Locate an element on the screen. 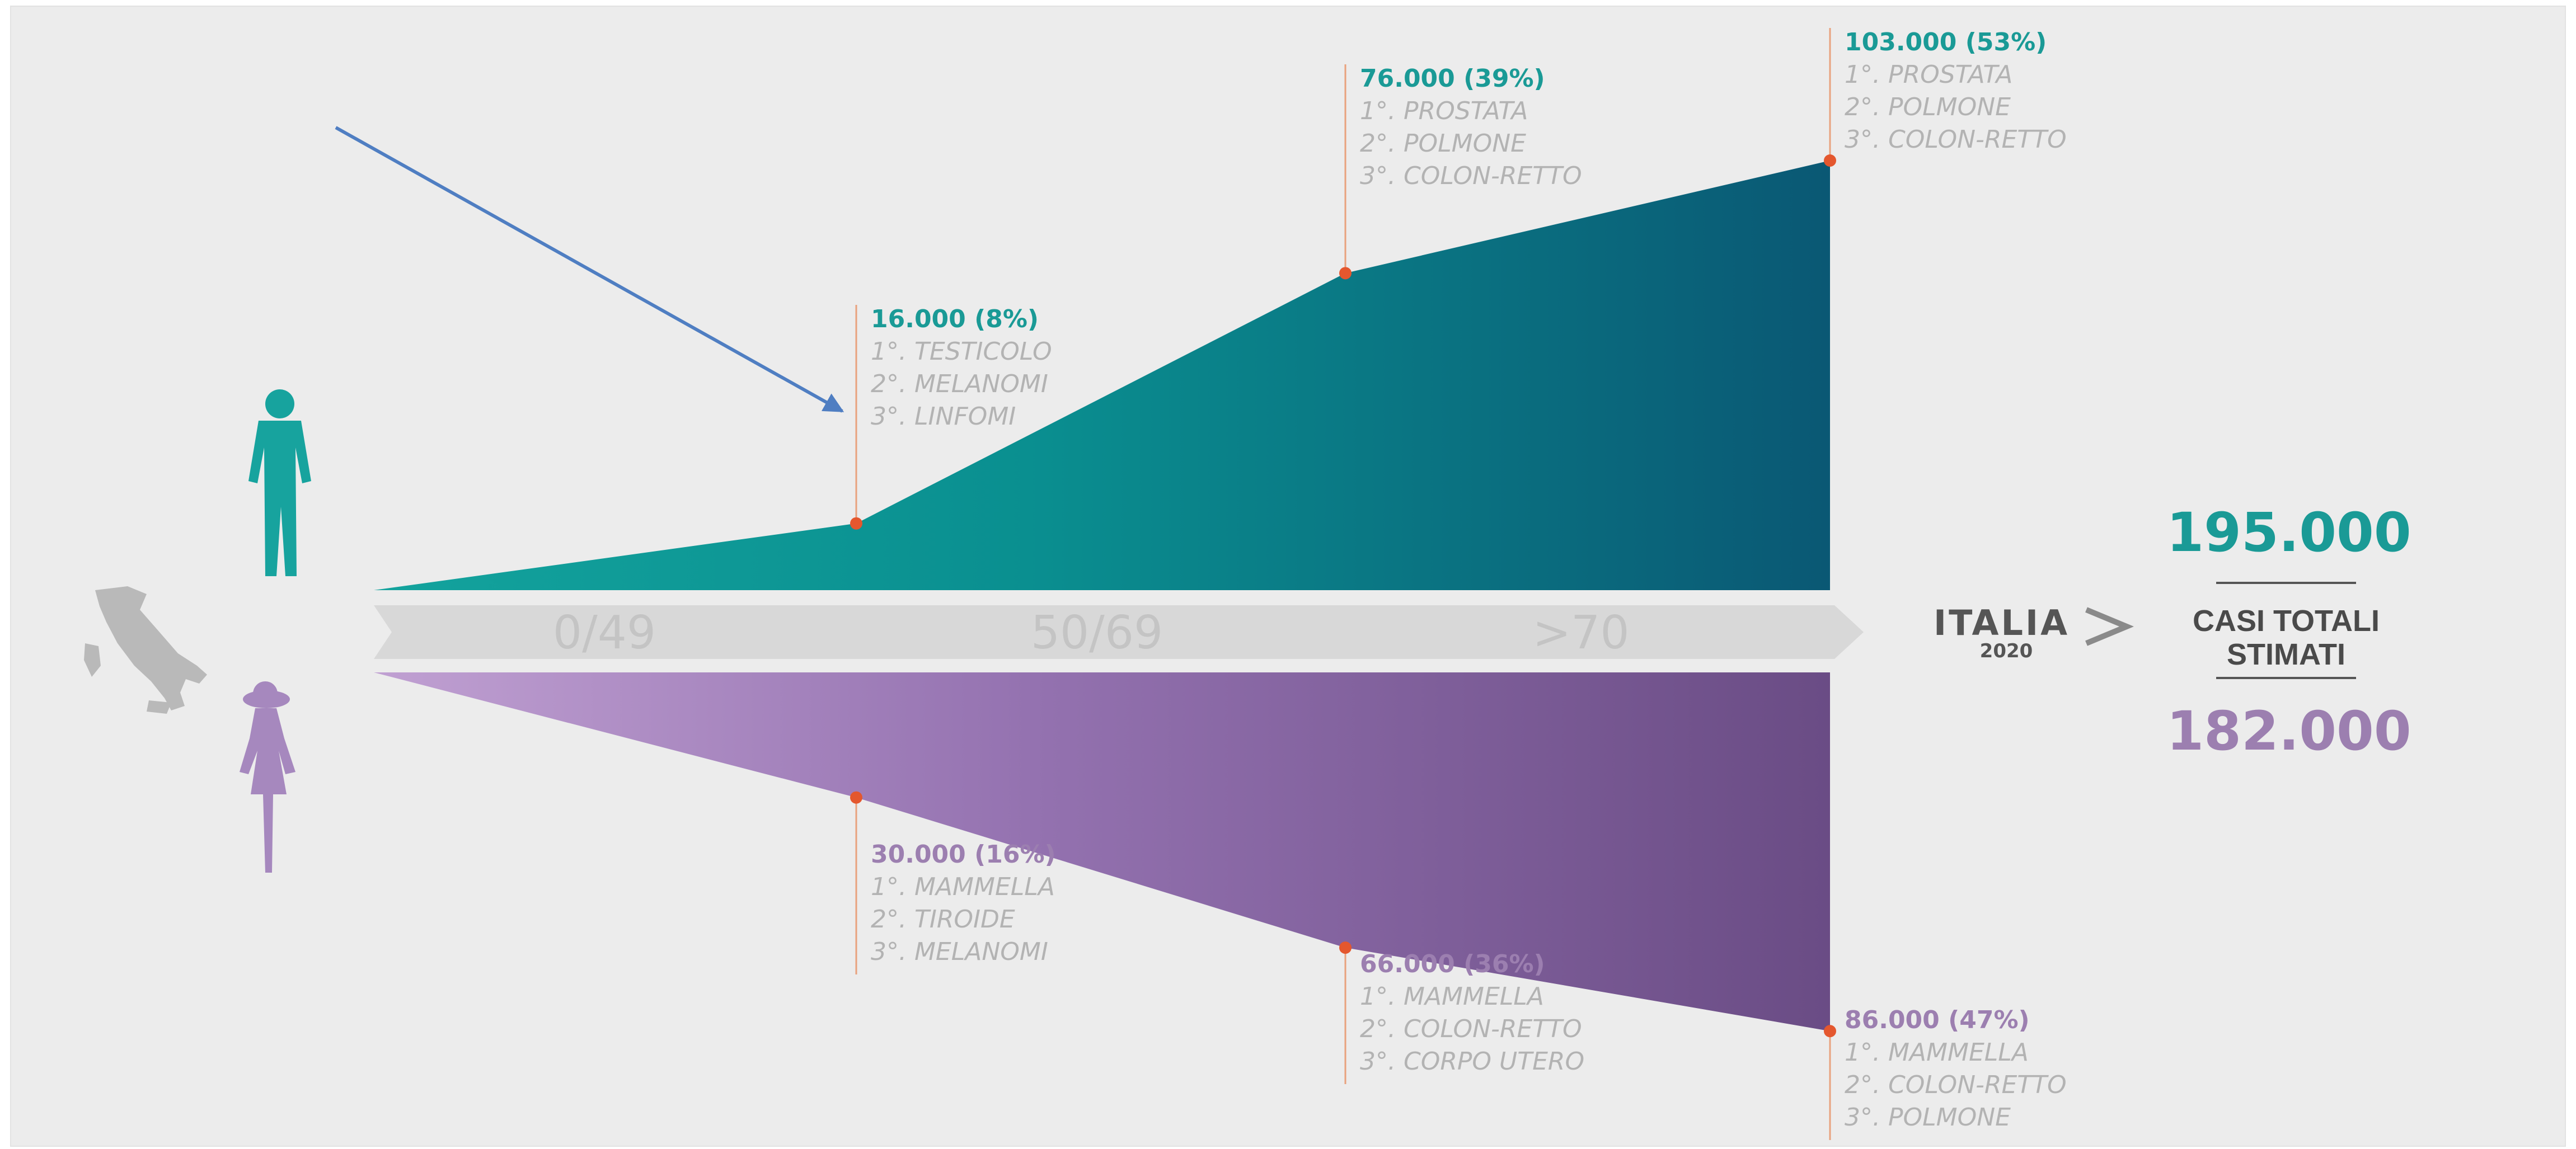  female-value-label: 30.000 (16%) is located at coordinates (963, 855).